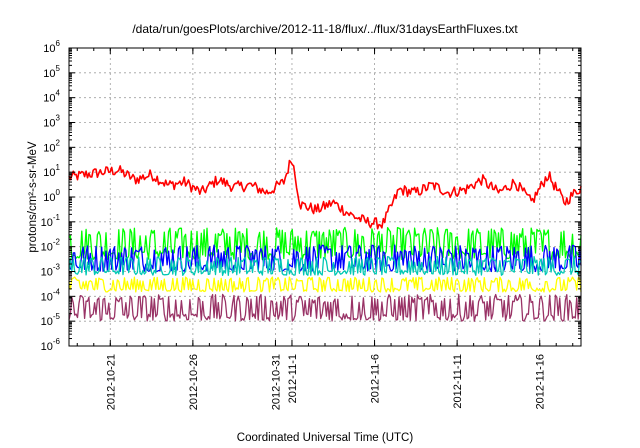 This screenshot has height=448, width=640. What do you see at coordinates (51, 122) in the screenshot?
I see `y-tick-label: 10³` at bounding box center [51, 122].